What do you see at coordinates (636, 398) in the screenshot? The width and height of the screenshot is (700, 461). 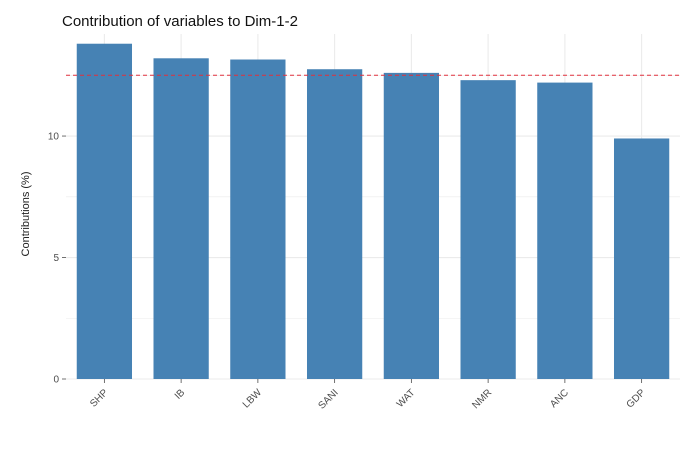 I see `x-tick-label: GDP` at bounding box center [636, 398].